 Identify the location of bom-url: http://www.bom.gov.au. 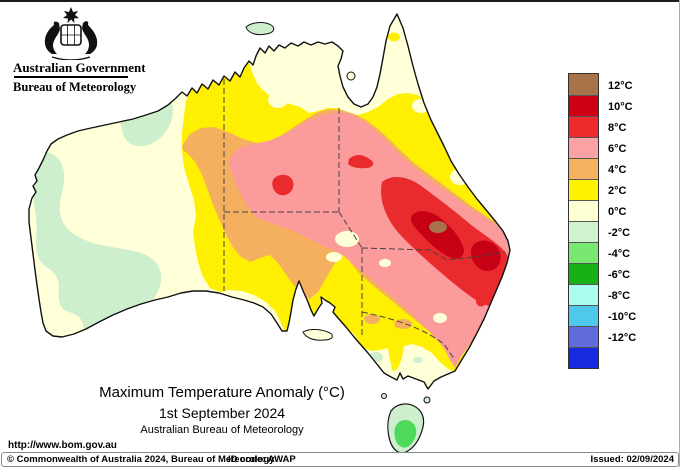
(62, 445).